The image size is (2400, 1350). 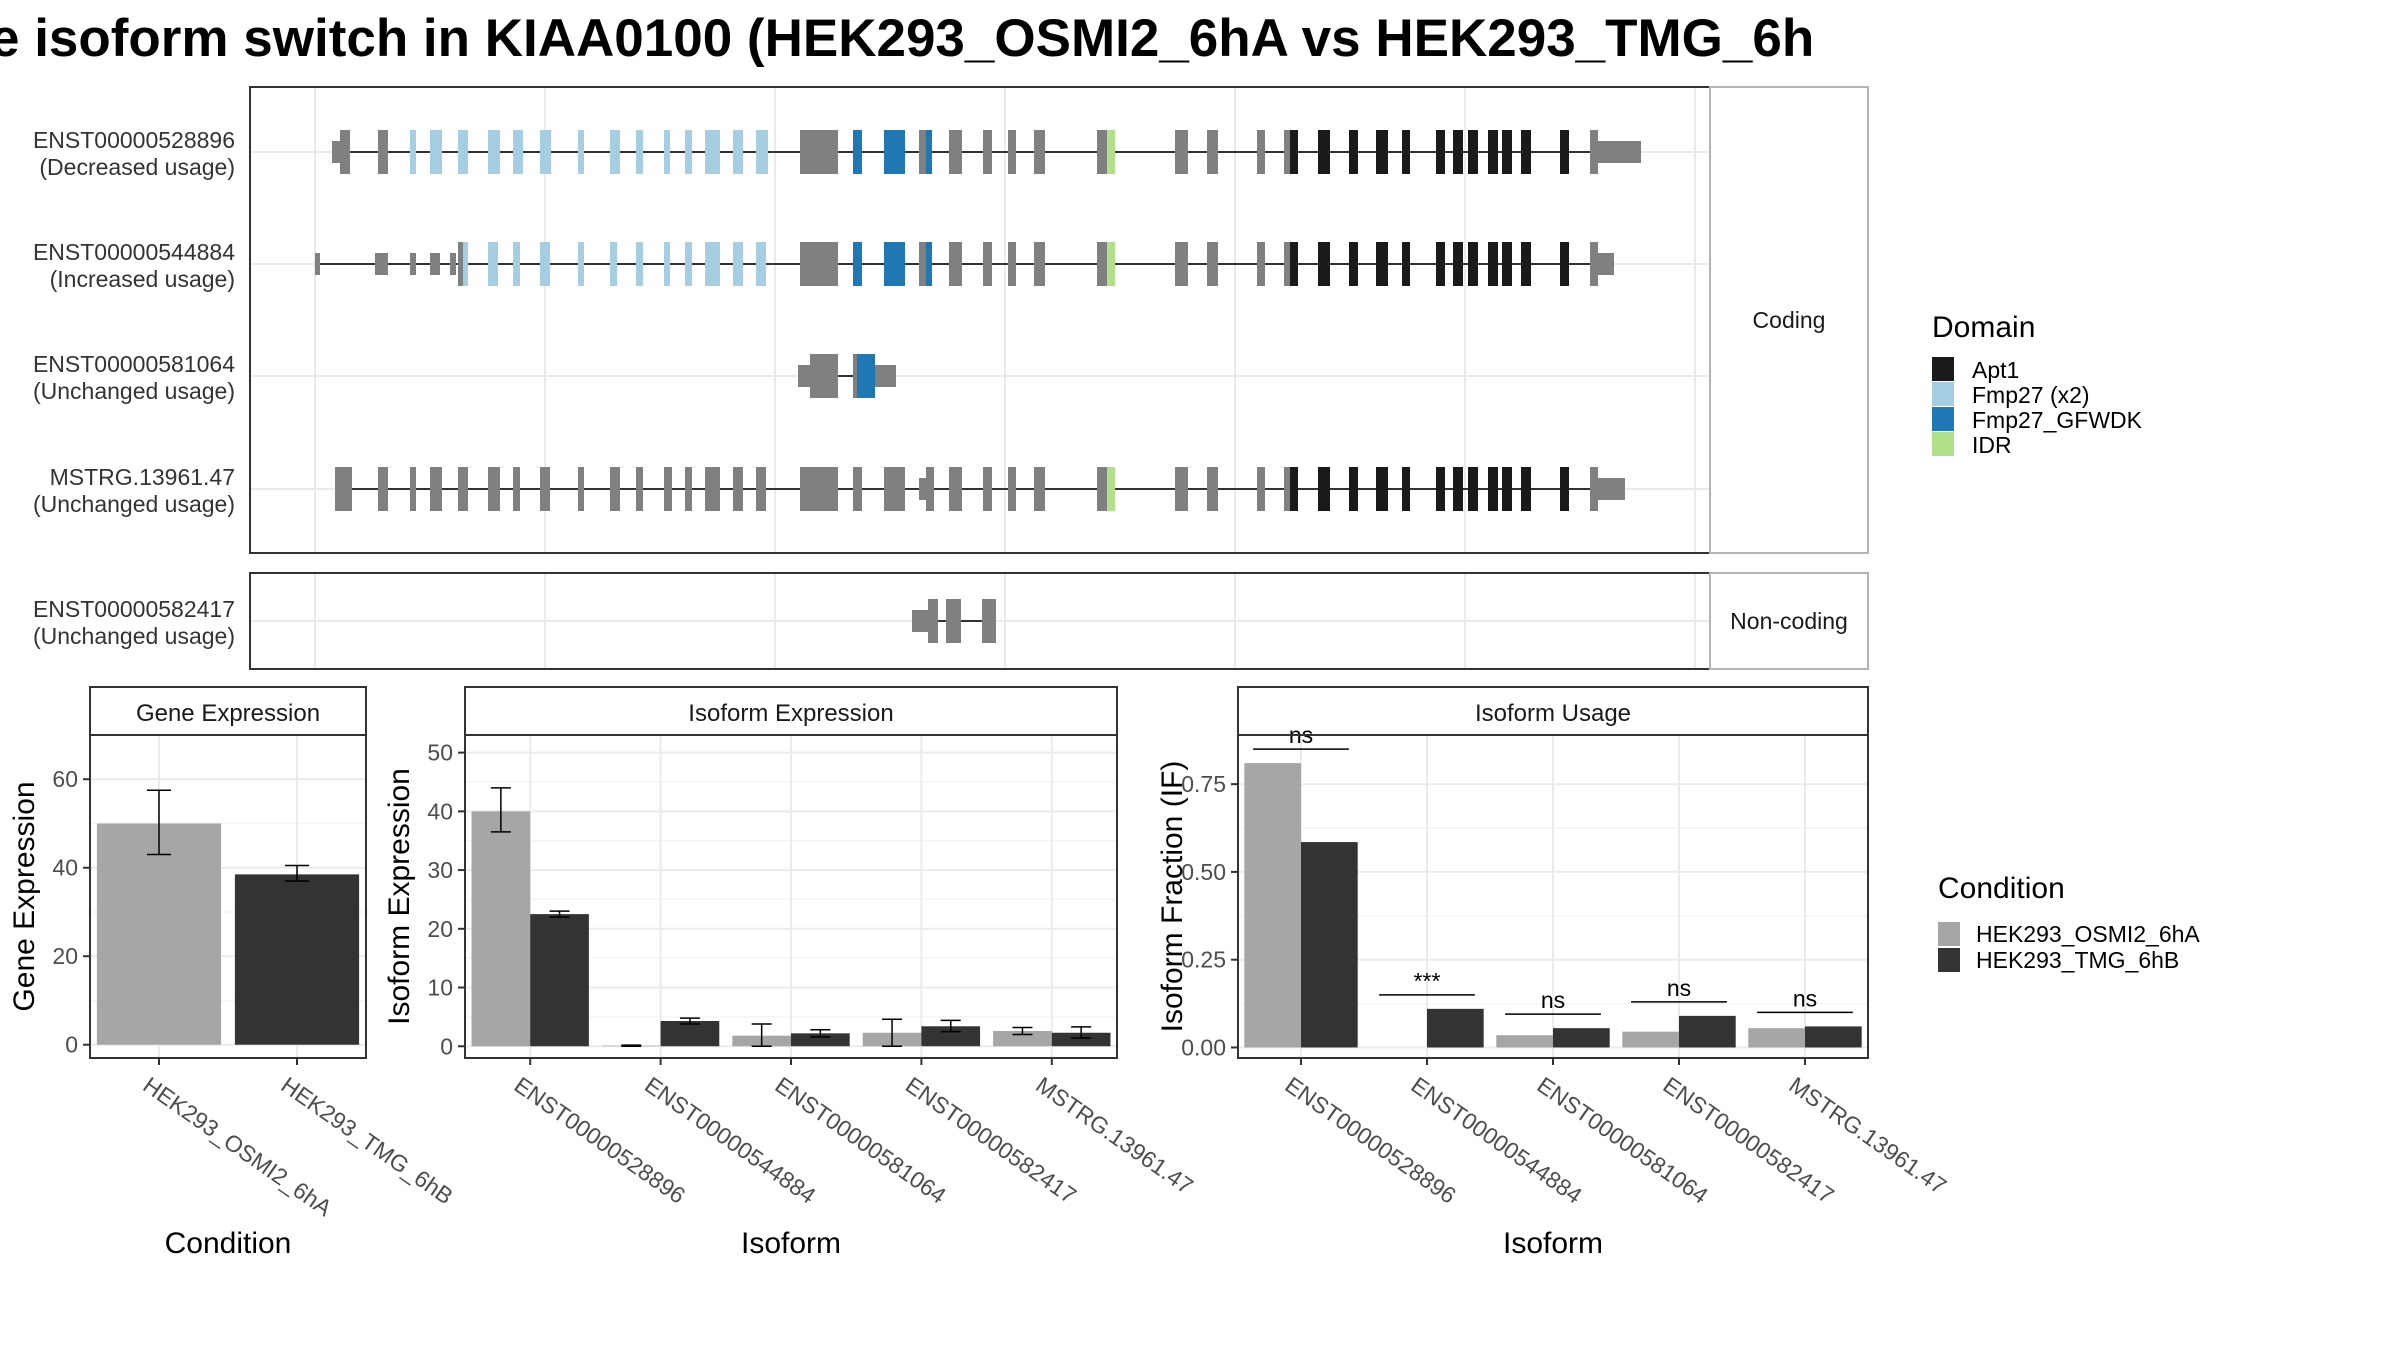 What do you see at coordinates (142, 279) in the screenshot?
I see `isoform-usage-label: (Increased usage)` at bounding box center [142, 279].